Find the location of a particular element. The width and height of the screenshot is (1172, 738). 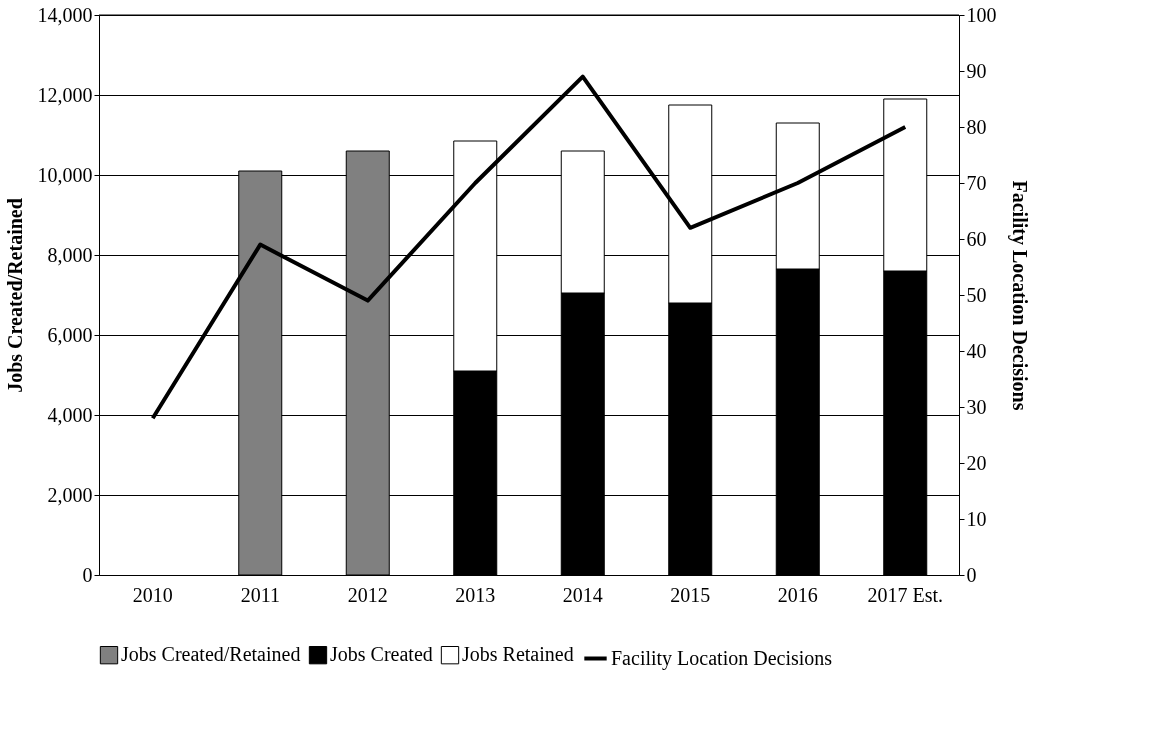

x-tick-label: 2010 is located at coordinates (152, 594).